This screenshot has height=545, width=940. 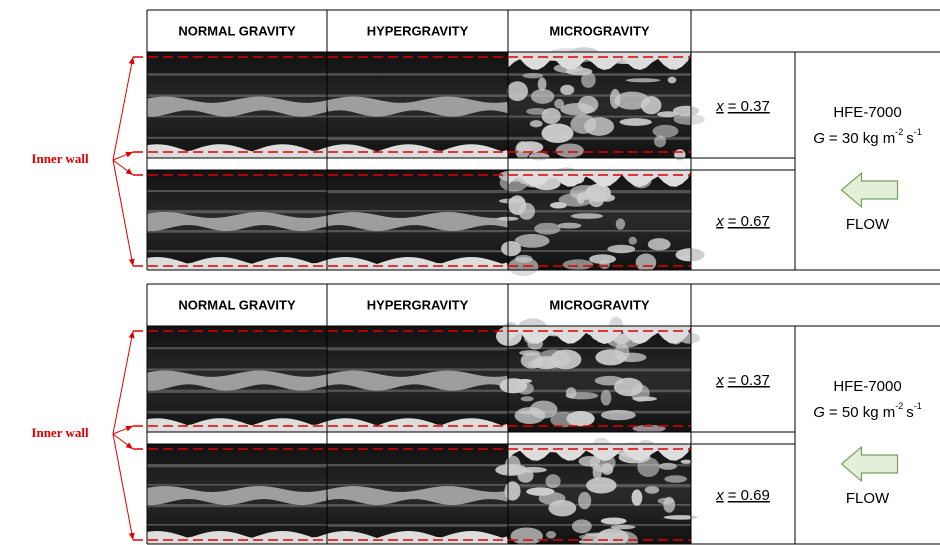 What do you see at coordinates (599, 452) in the screenshot?
I see `liquid-top` at bounding box center [599, 452].